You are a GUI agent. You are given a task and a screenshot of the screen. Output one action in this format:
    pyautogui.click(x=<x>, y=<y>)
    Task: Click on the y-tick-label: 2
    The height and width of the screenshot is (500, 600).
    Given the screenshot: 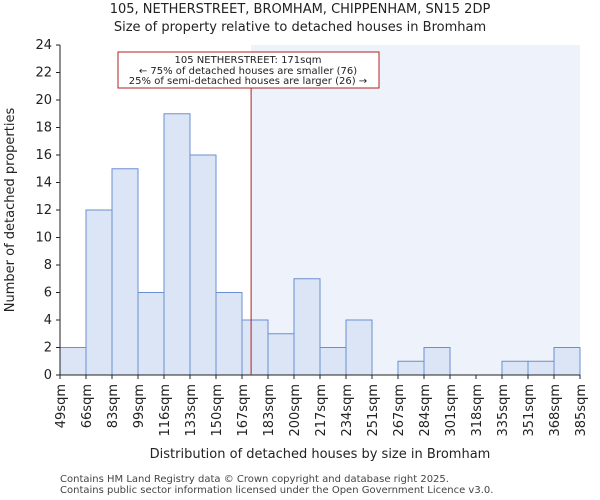 What is the action you would take?
    pyautogui.click(x=48, y=348)
    